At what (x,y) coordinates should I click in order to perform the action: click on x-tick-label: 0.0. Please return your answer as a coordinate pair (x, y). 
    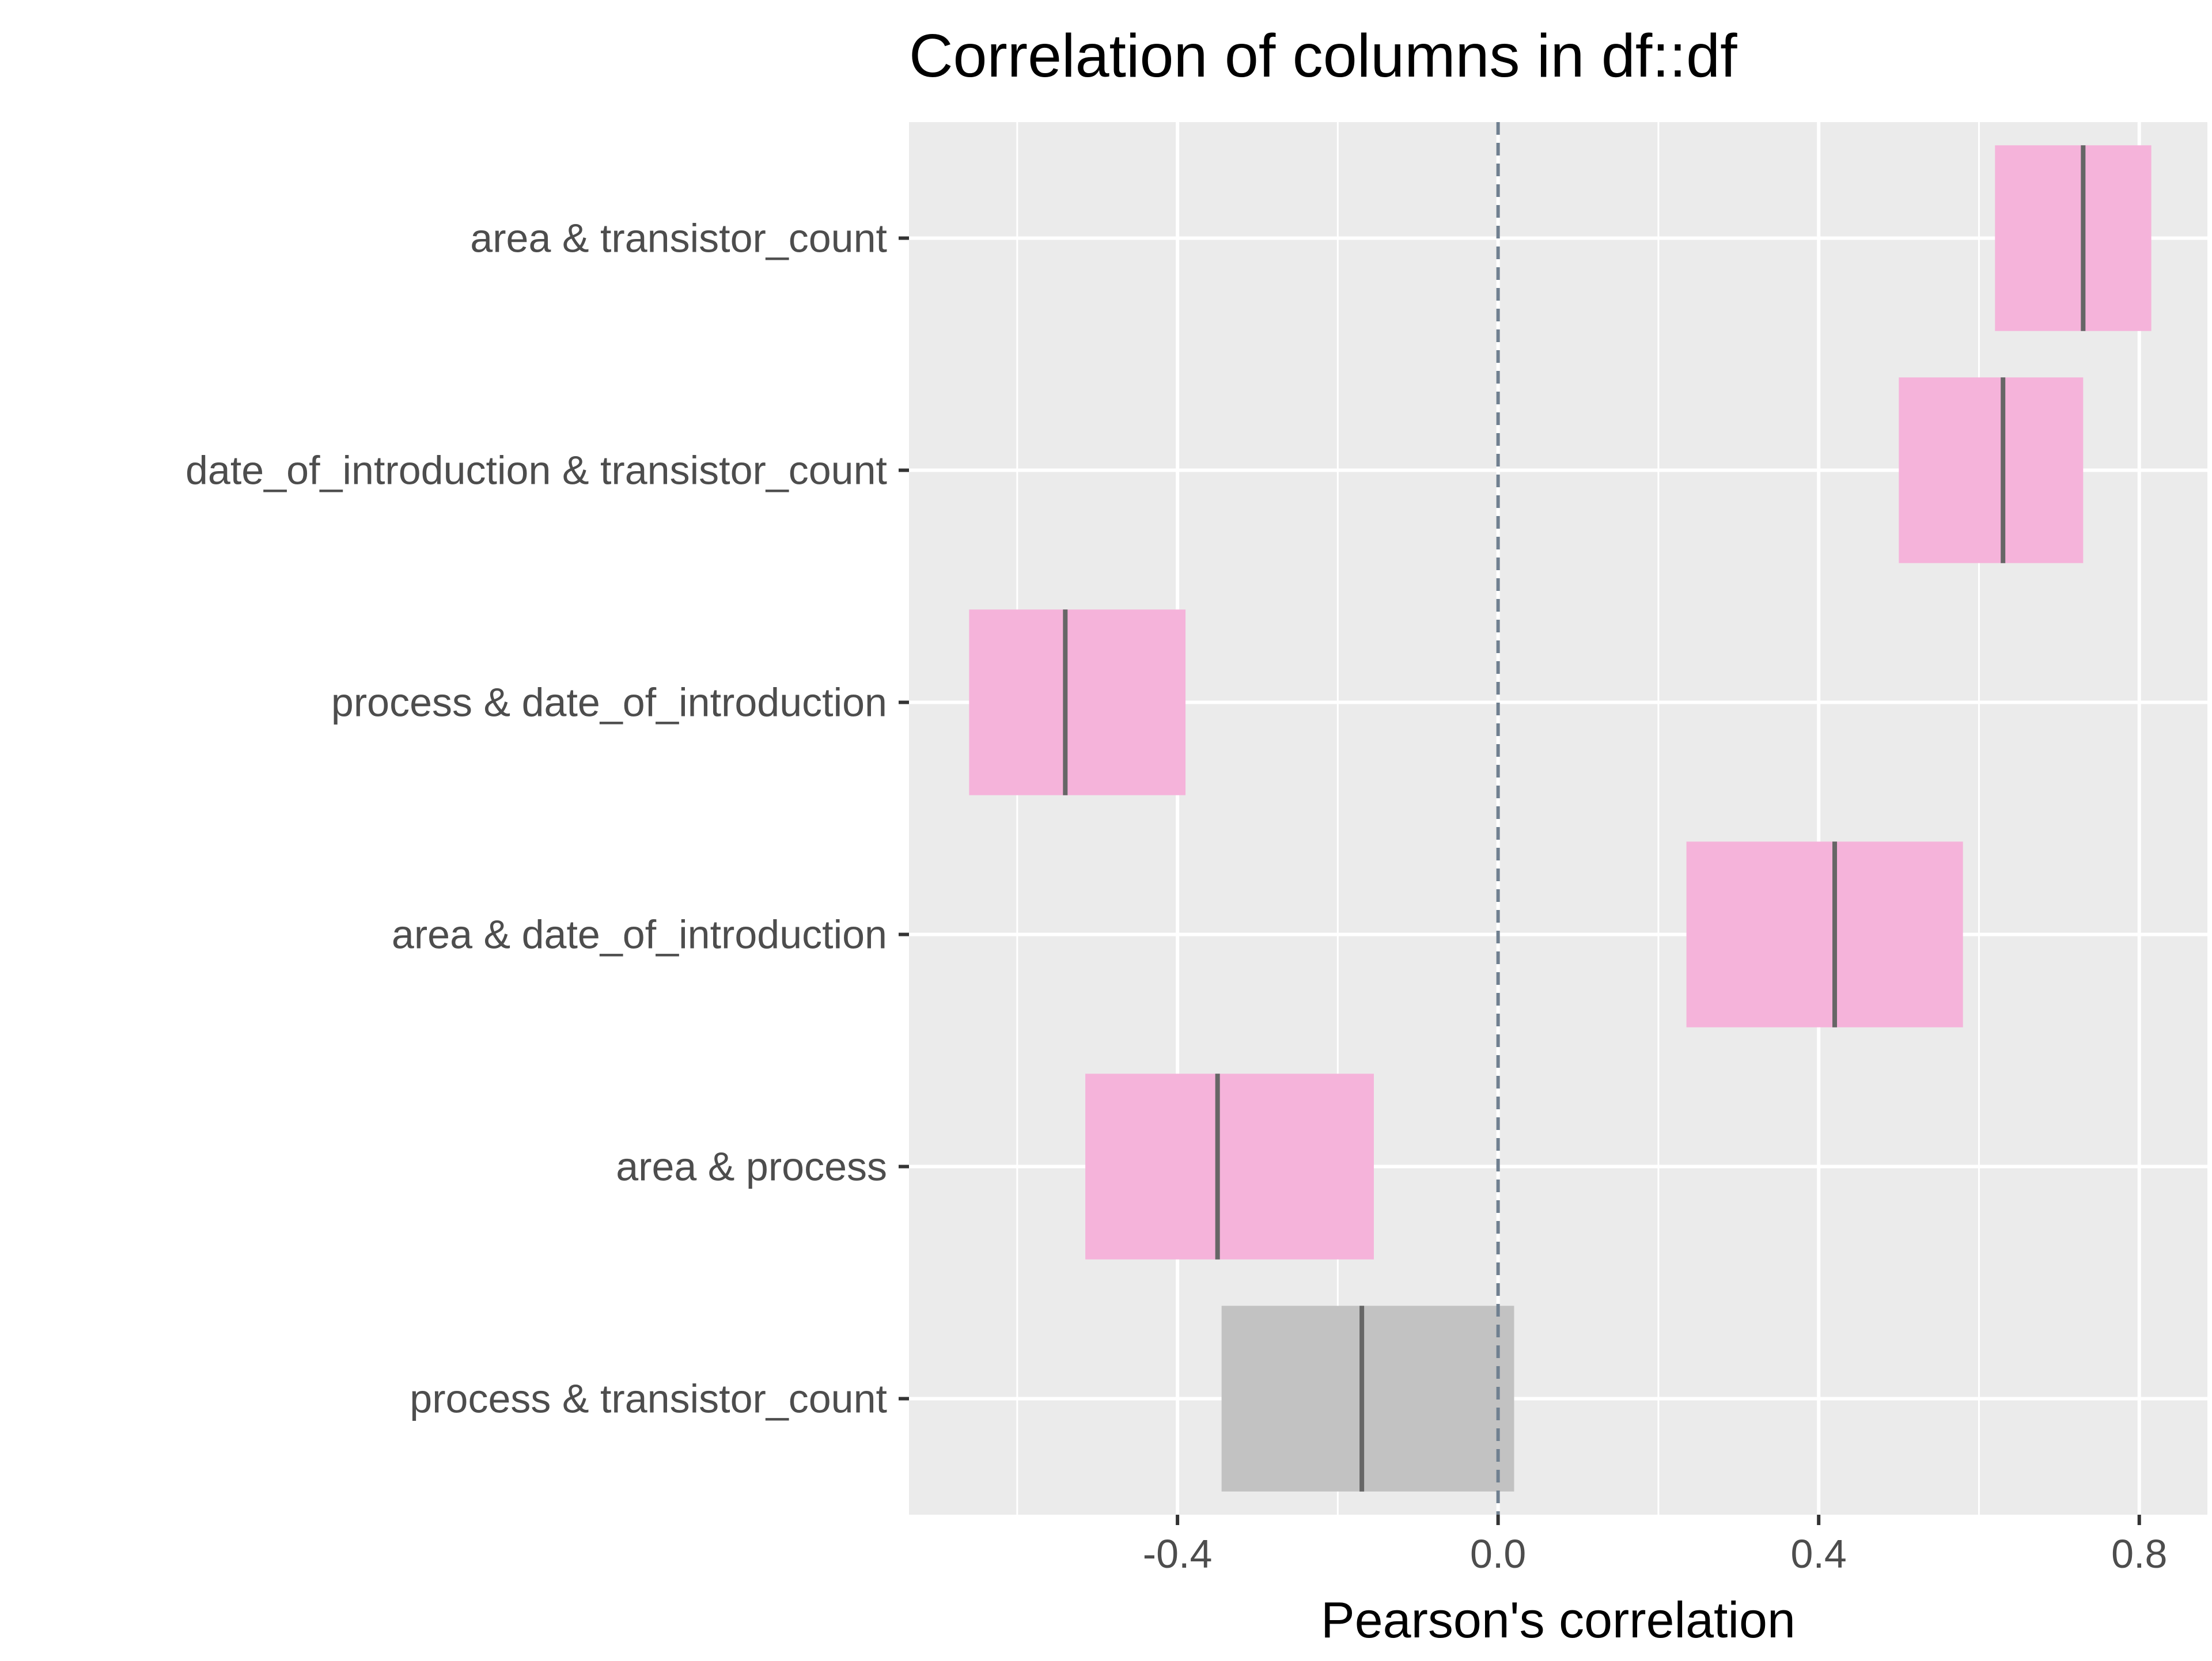
    Looking at the image, I should click on (1498, 1553).